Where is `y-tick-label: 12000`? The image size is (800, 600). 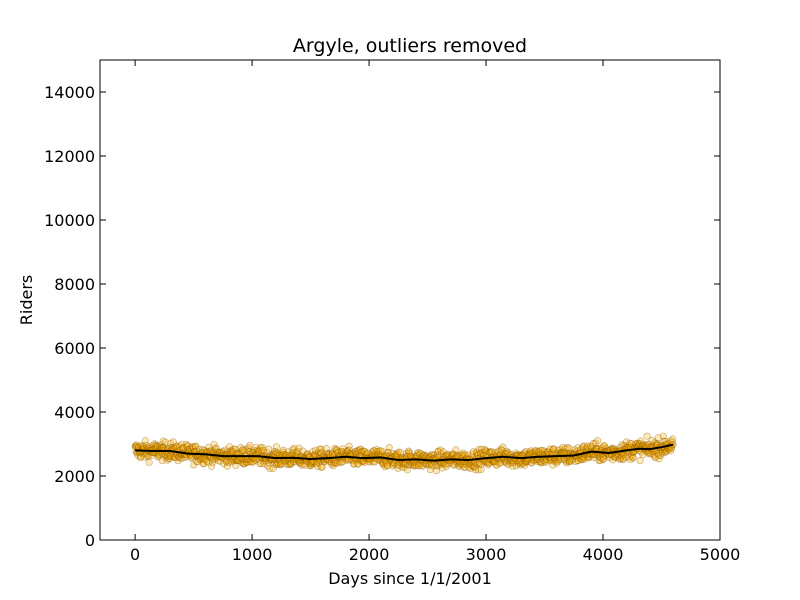
y-tick-label: 12000 is located at coordinates (69, 156).